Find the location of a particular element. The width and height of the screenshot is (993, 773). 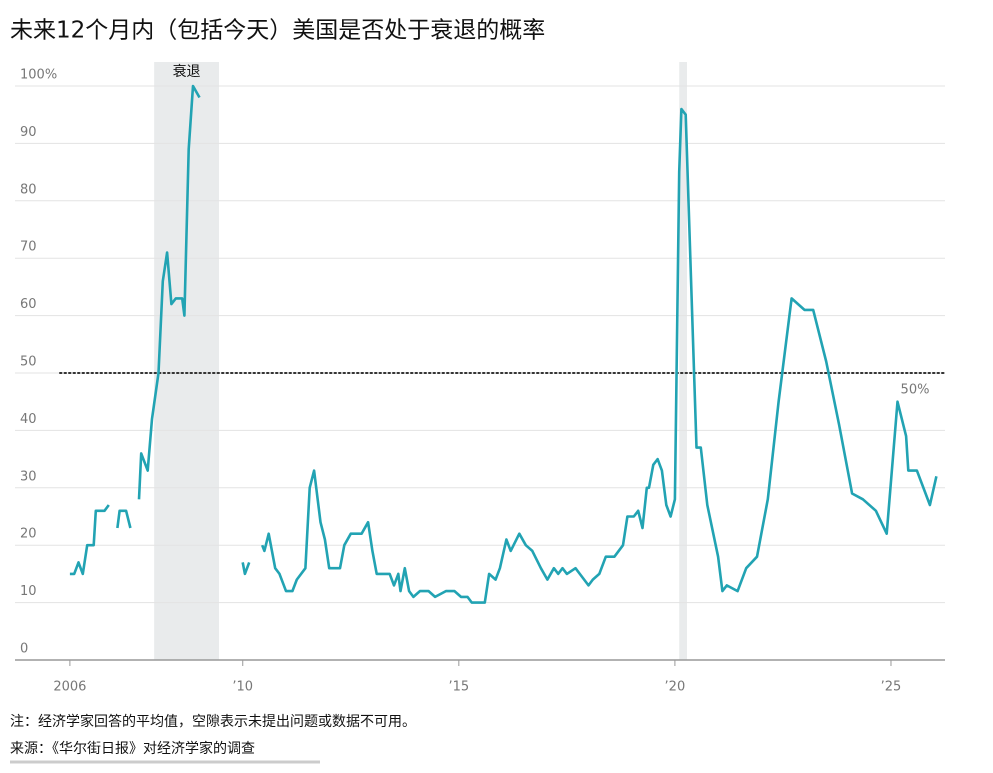

y-tick-label: 10 is located at coordinates (28, 591).